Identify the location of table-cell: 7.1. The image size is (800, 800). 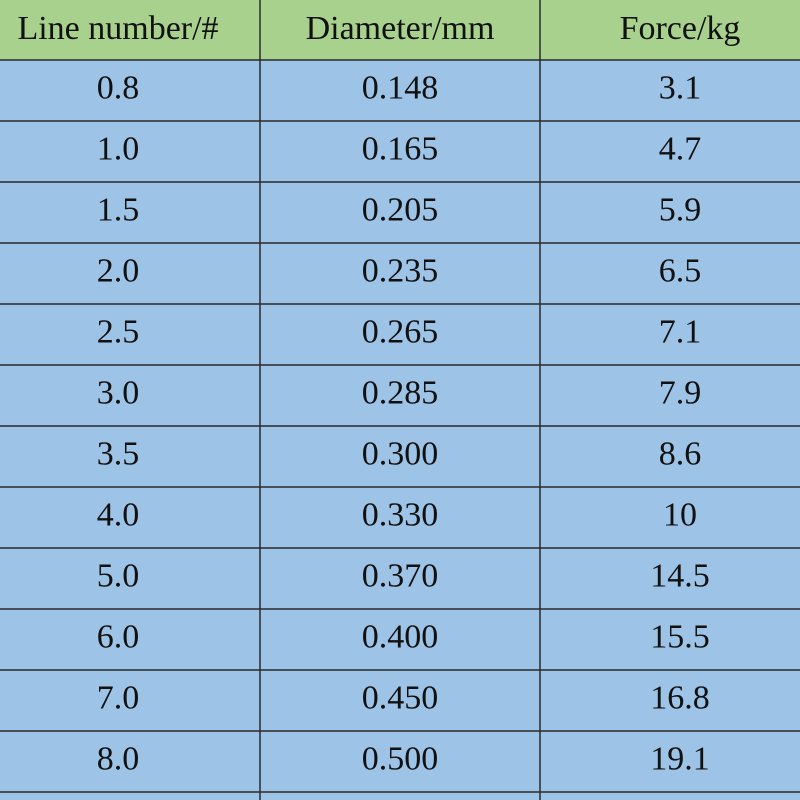
(680, 331).